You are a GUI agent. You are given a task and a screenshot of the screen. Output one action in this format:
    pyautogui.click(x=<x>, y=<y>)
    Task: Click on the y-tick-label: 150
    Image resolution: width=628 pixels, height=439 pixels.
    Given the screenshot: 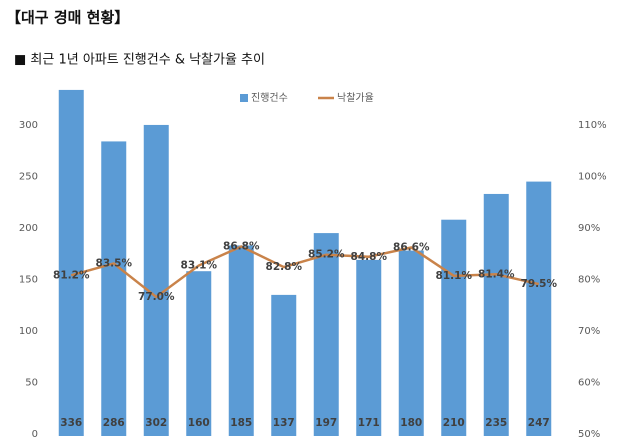 What is the action you would take?
    pyautogui.click(x=28, y=280)
    